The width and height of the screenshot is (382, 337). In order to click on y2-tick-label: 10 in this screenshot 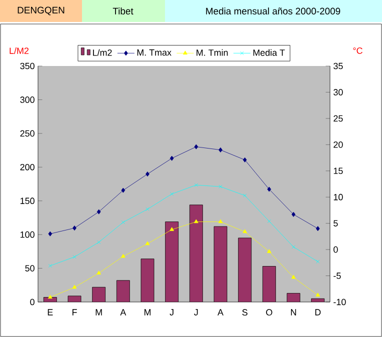, I will do `click(338, 197)`.